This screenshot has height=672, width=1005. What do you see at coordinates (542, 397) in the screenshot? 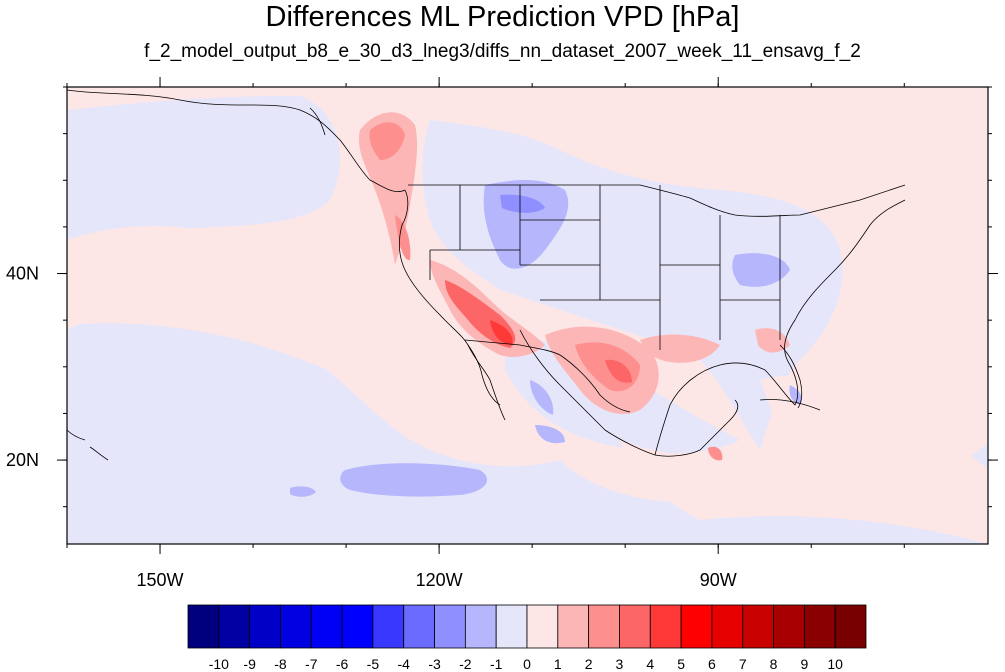
I see `contour-blue-baja` at bounding box center [542, 397].